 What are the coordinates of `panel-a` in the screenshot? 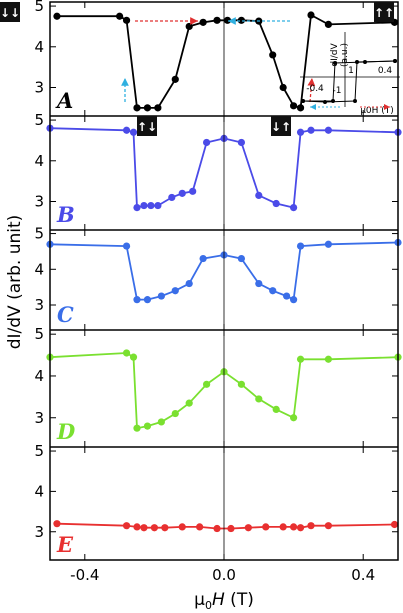 It's located at (226, 61).